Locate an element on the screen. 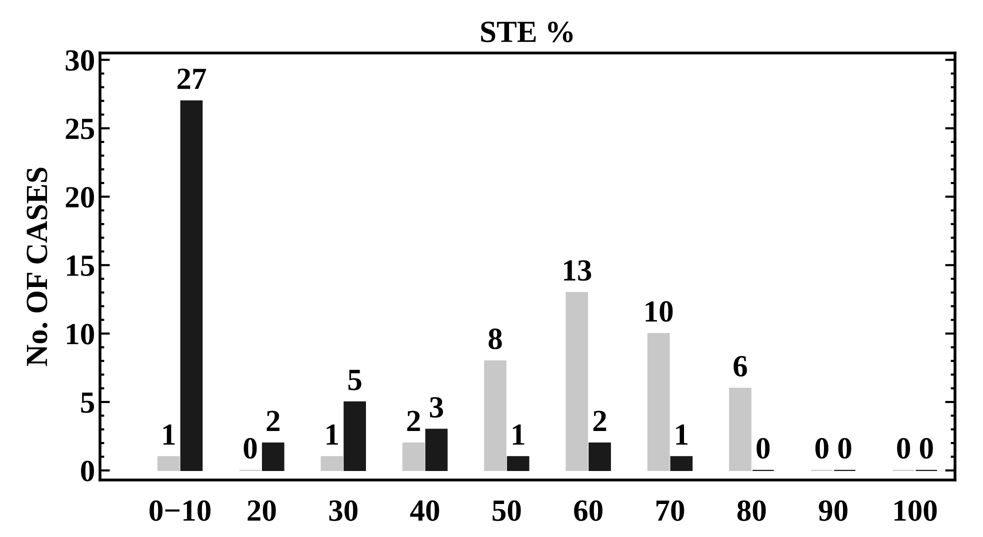 Image resolution: width=983 pixels, height=537 pixels. x-tick-label: 40 is located at coordinates (425, 510).